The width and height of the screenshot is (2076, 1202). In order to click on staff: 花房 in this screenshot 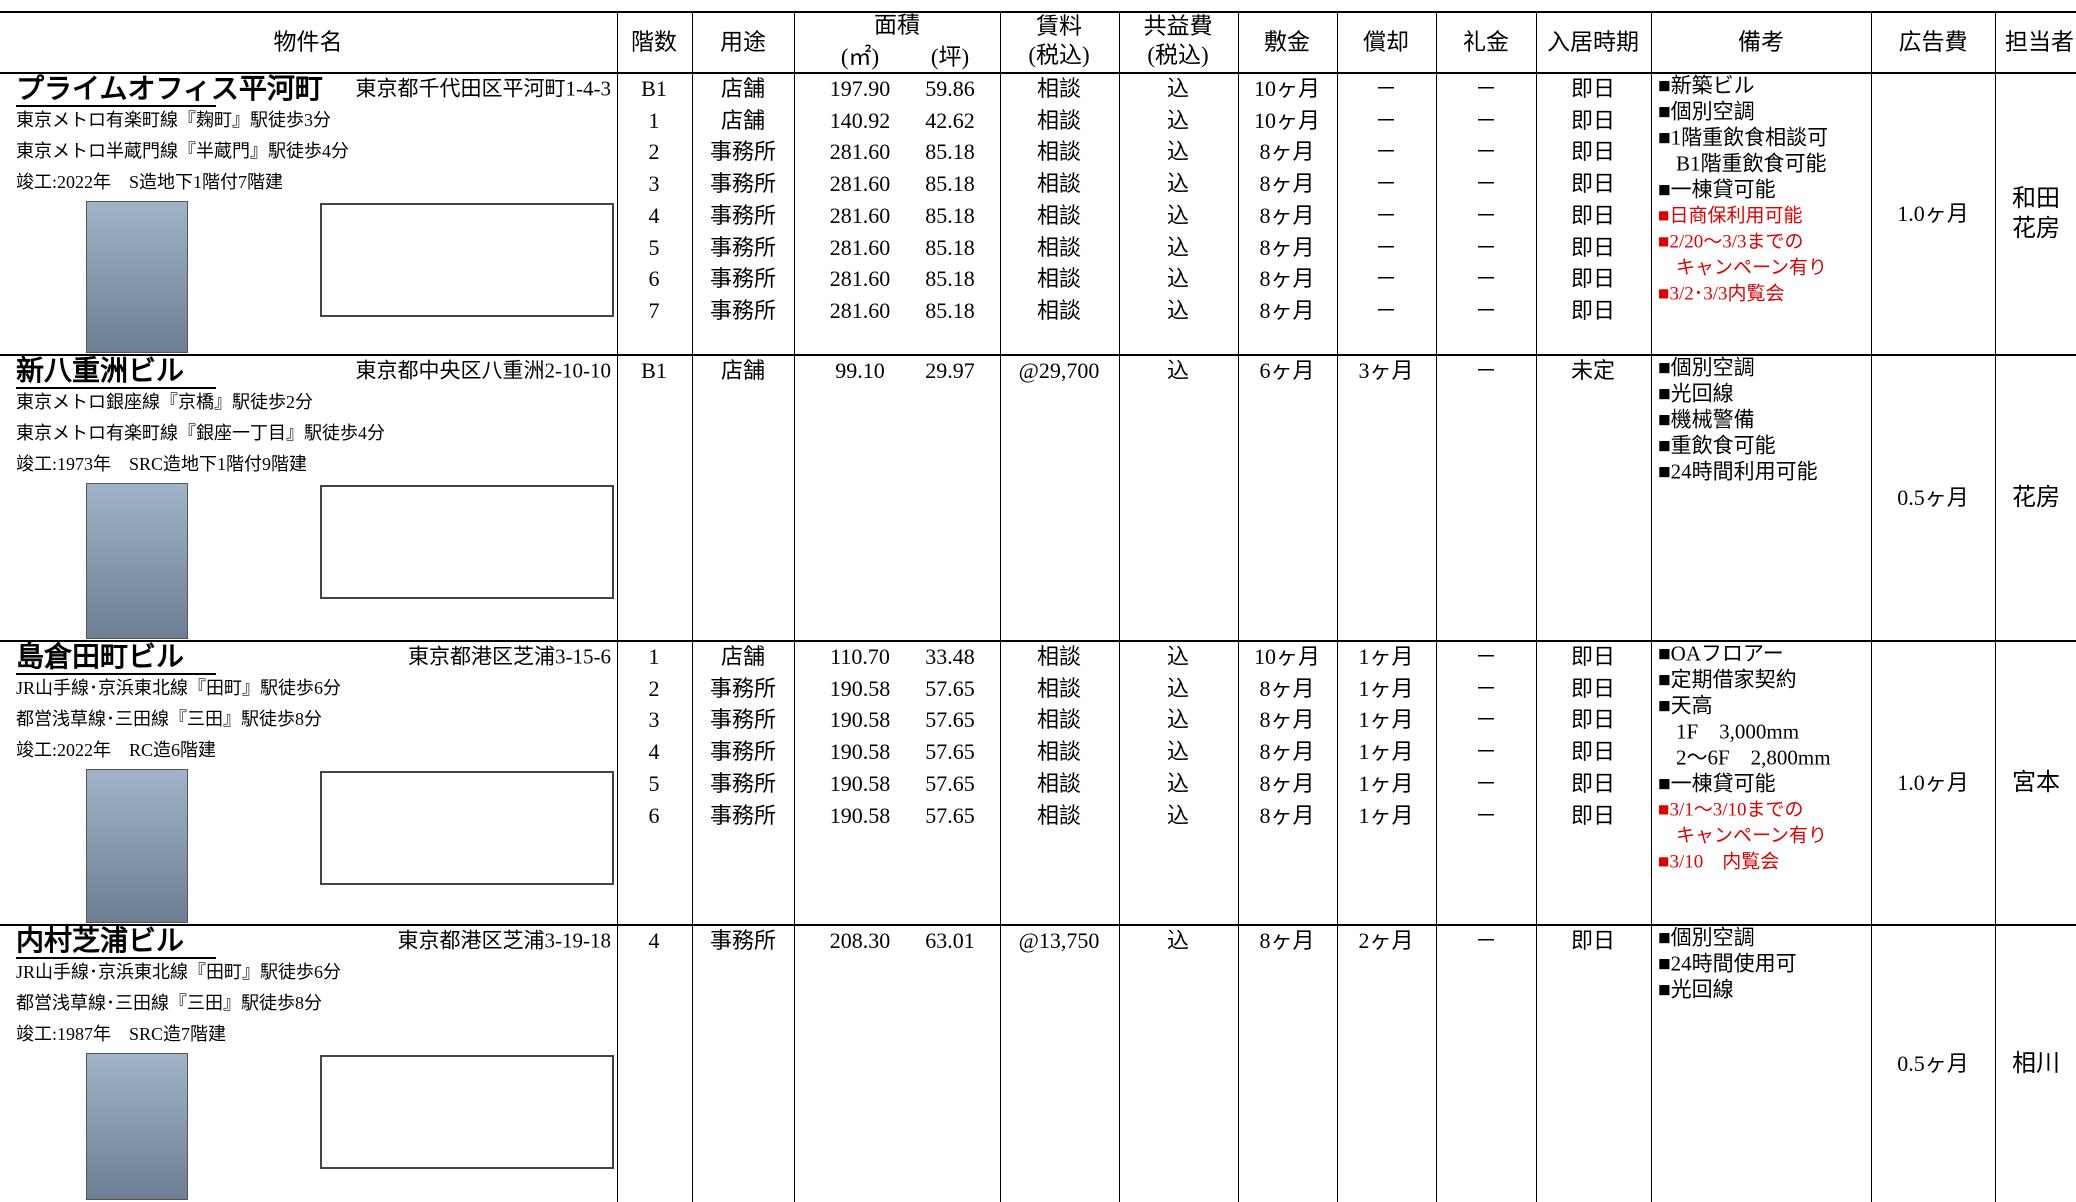, I will do `click(2036, 498)`.